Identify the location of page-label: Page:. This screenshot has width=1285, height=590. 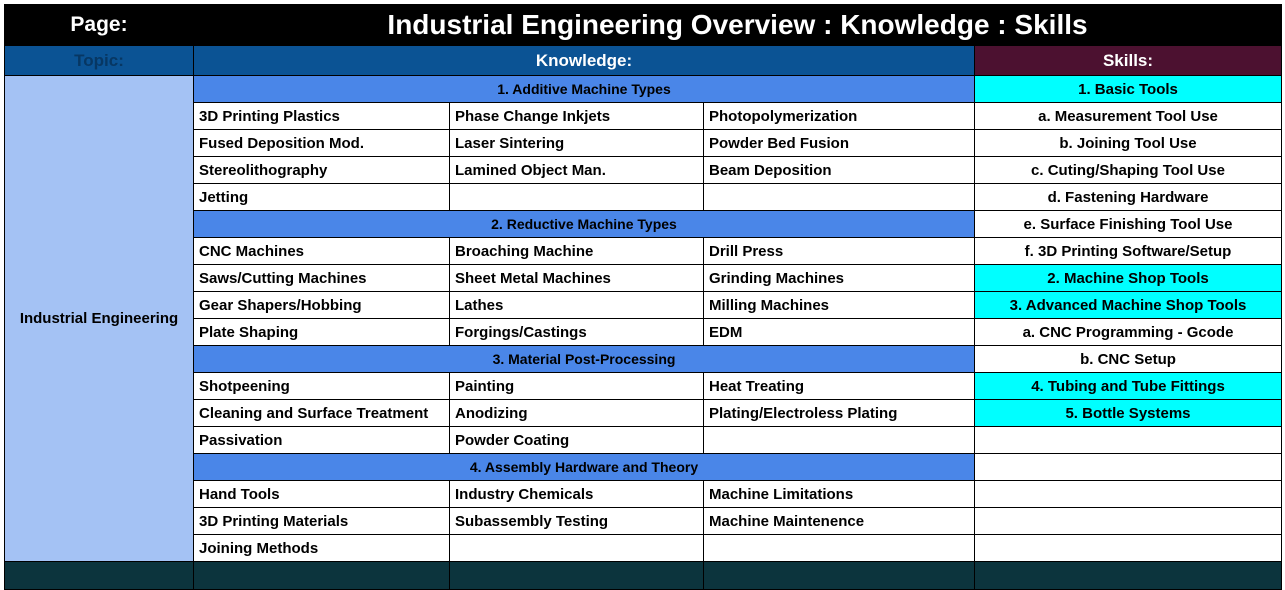
(99, 25).